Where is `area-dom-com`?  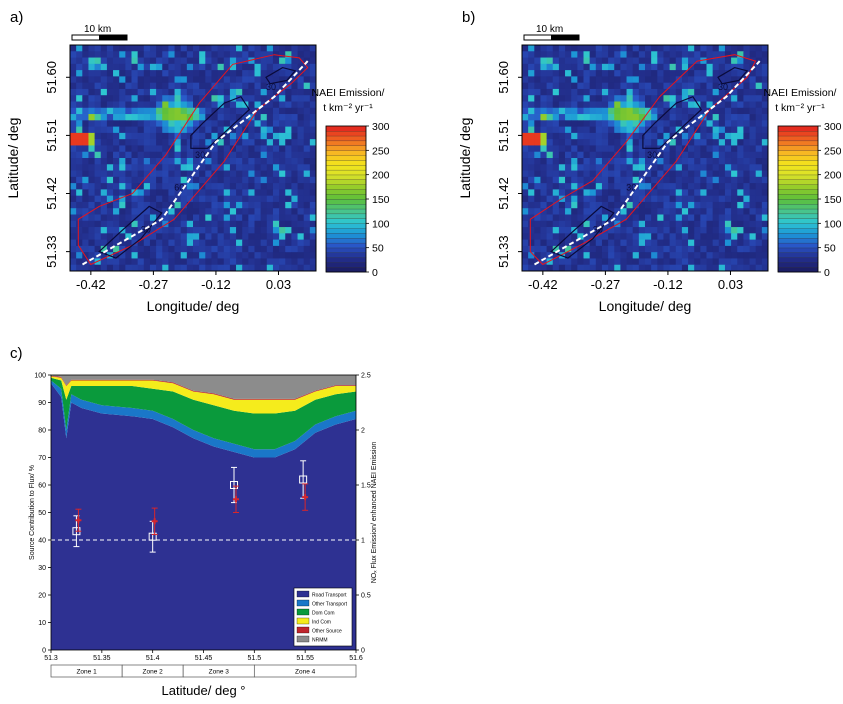
area-dom-com is located at coordinates (203, 413).